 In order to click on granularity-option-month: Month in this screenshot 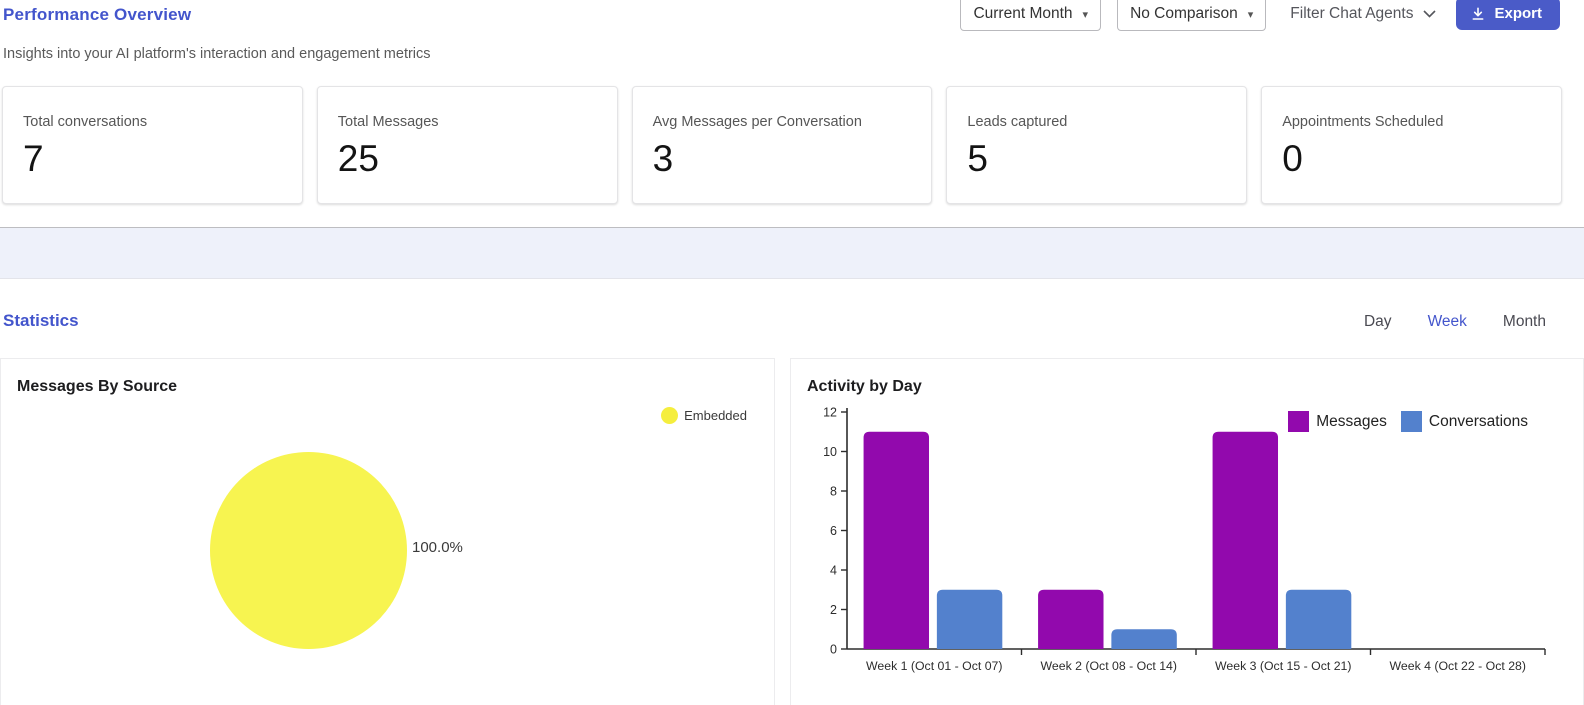, I will do `click(1524, 321)`.